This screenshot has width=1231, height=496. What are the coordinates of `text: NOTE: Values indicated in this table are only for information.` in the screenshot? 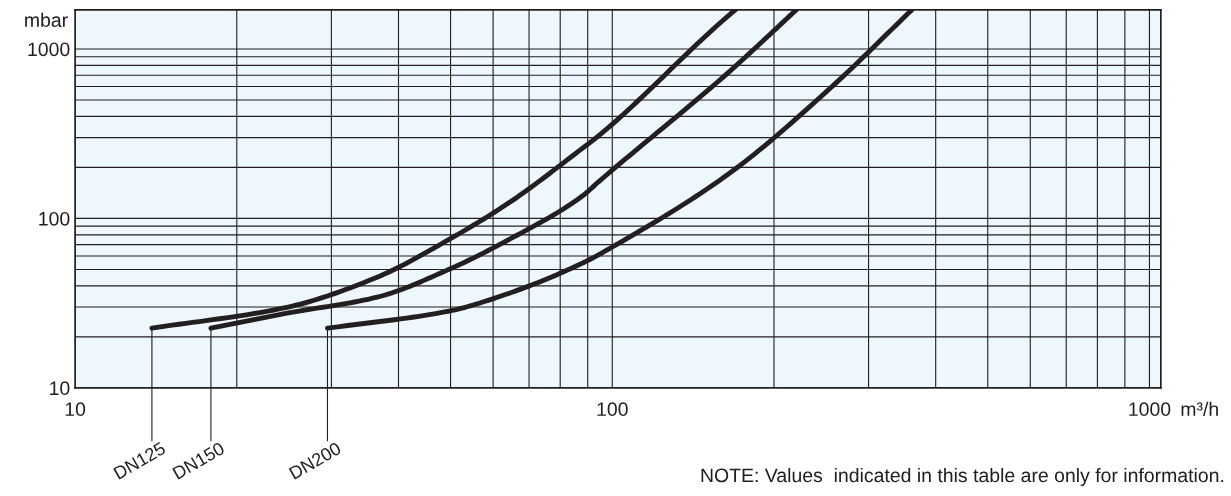 It's located at (962, 477).